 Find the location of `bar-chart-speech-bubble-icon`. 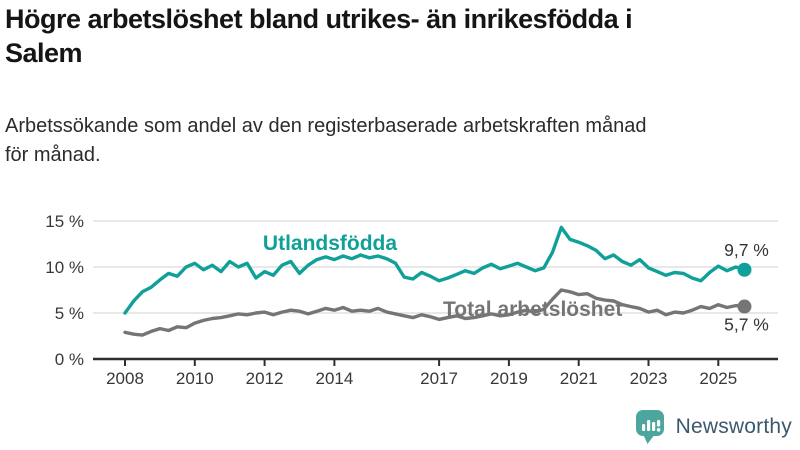

bar-chart-speech-bubble-icon is located at coordinates (649, 427).